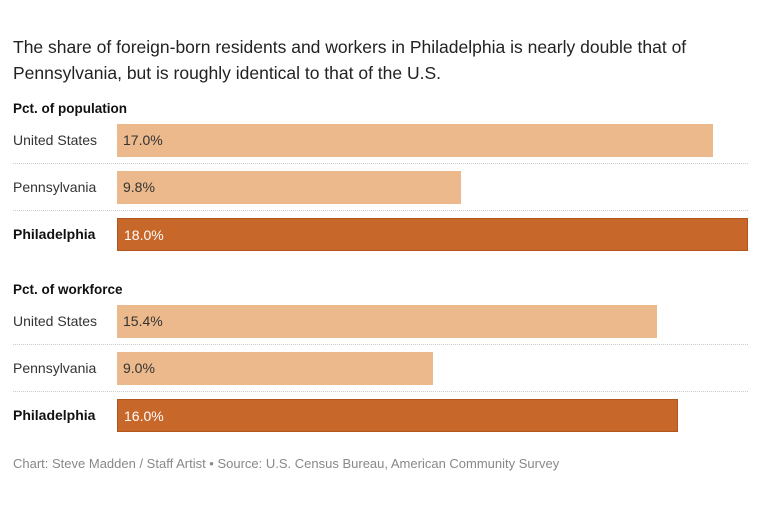 This screenshot has height=507, width=760. What do you see at coordinates (139, 187) in the screenshot?
I see `value-label: 9.8%` at bounding box center [139, 187].